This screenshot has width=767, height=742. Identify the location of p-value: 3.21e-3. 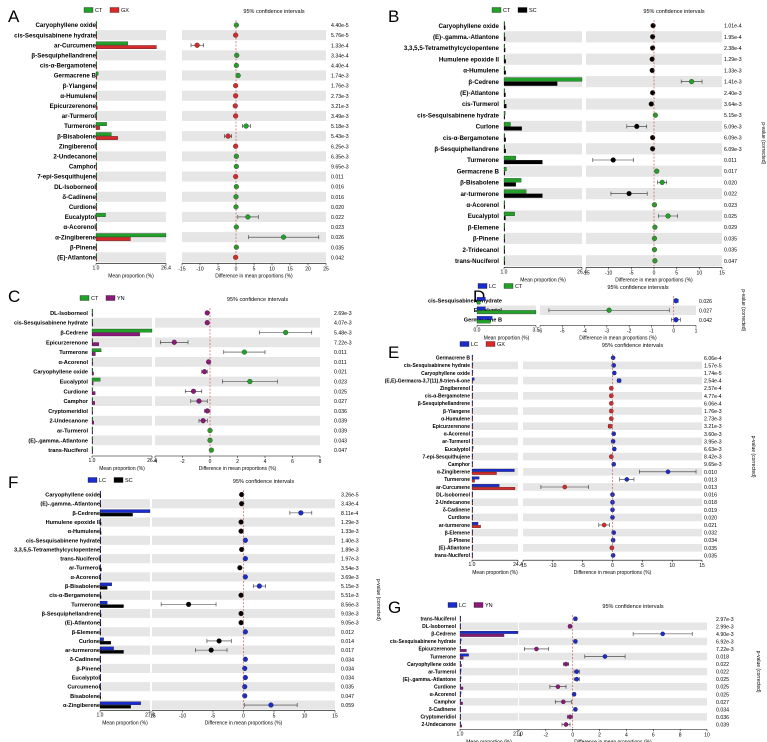
(340, 107).